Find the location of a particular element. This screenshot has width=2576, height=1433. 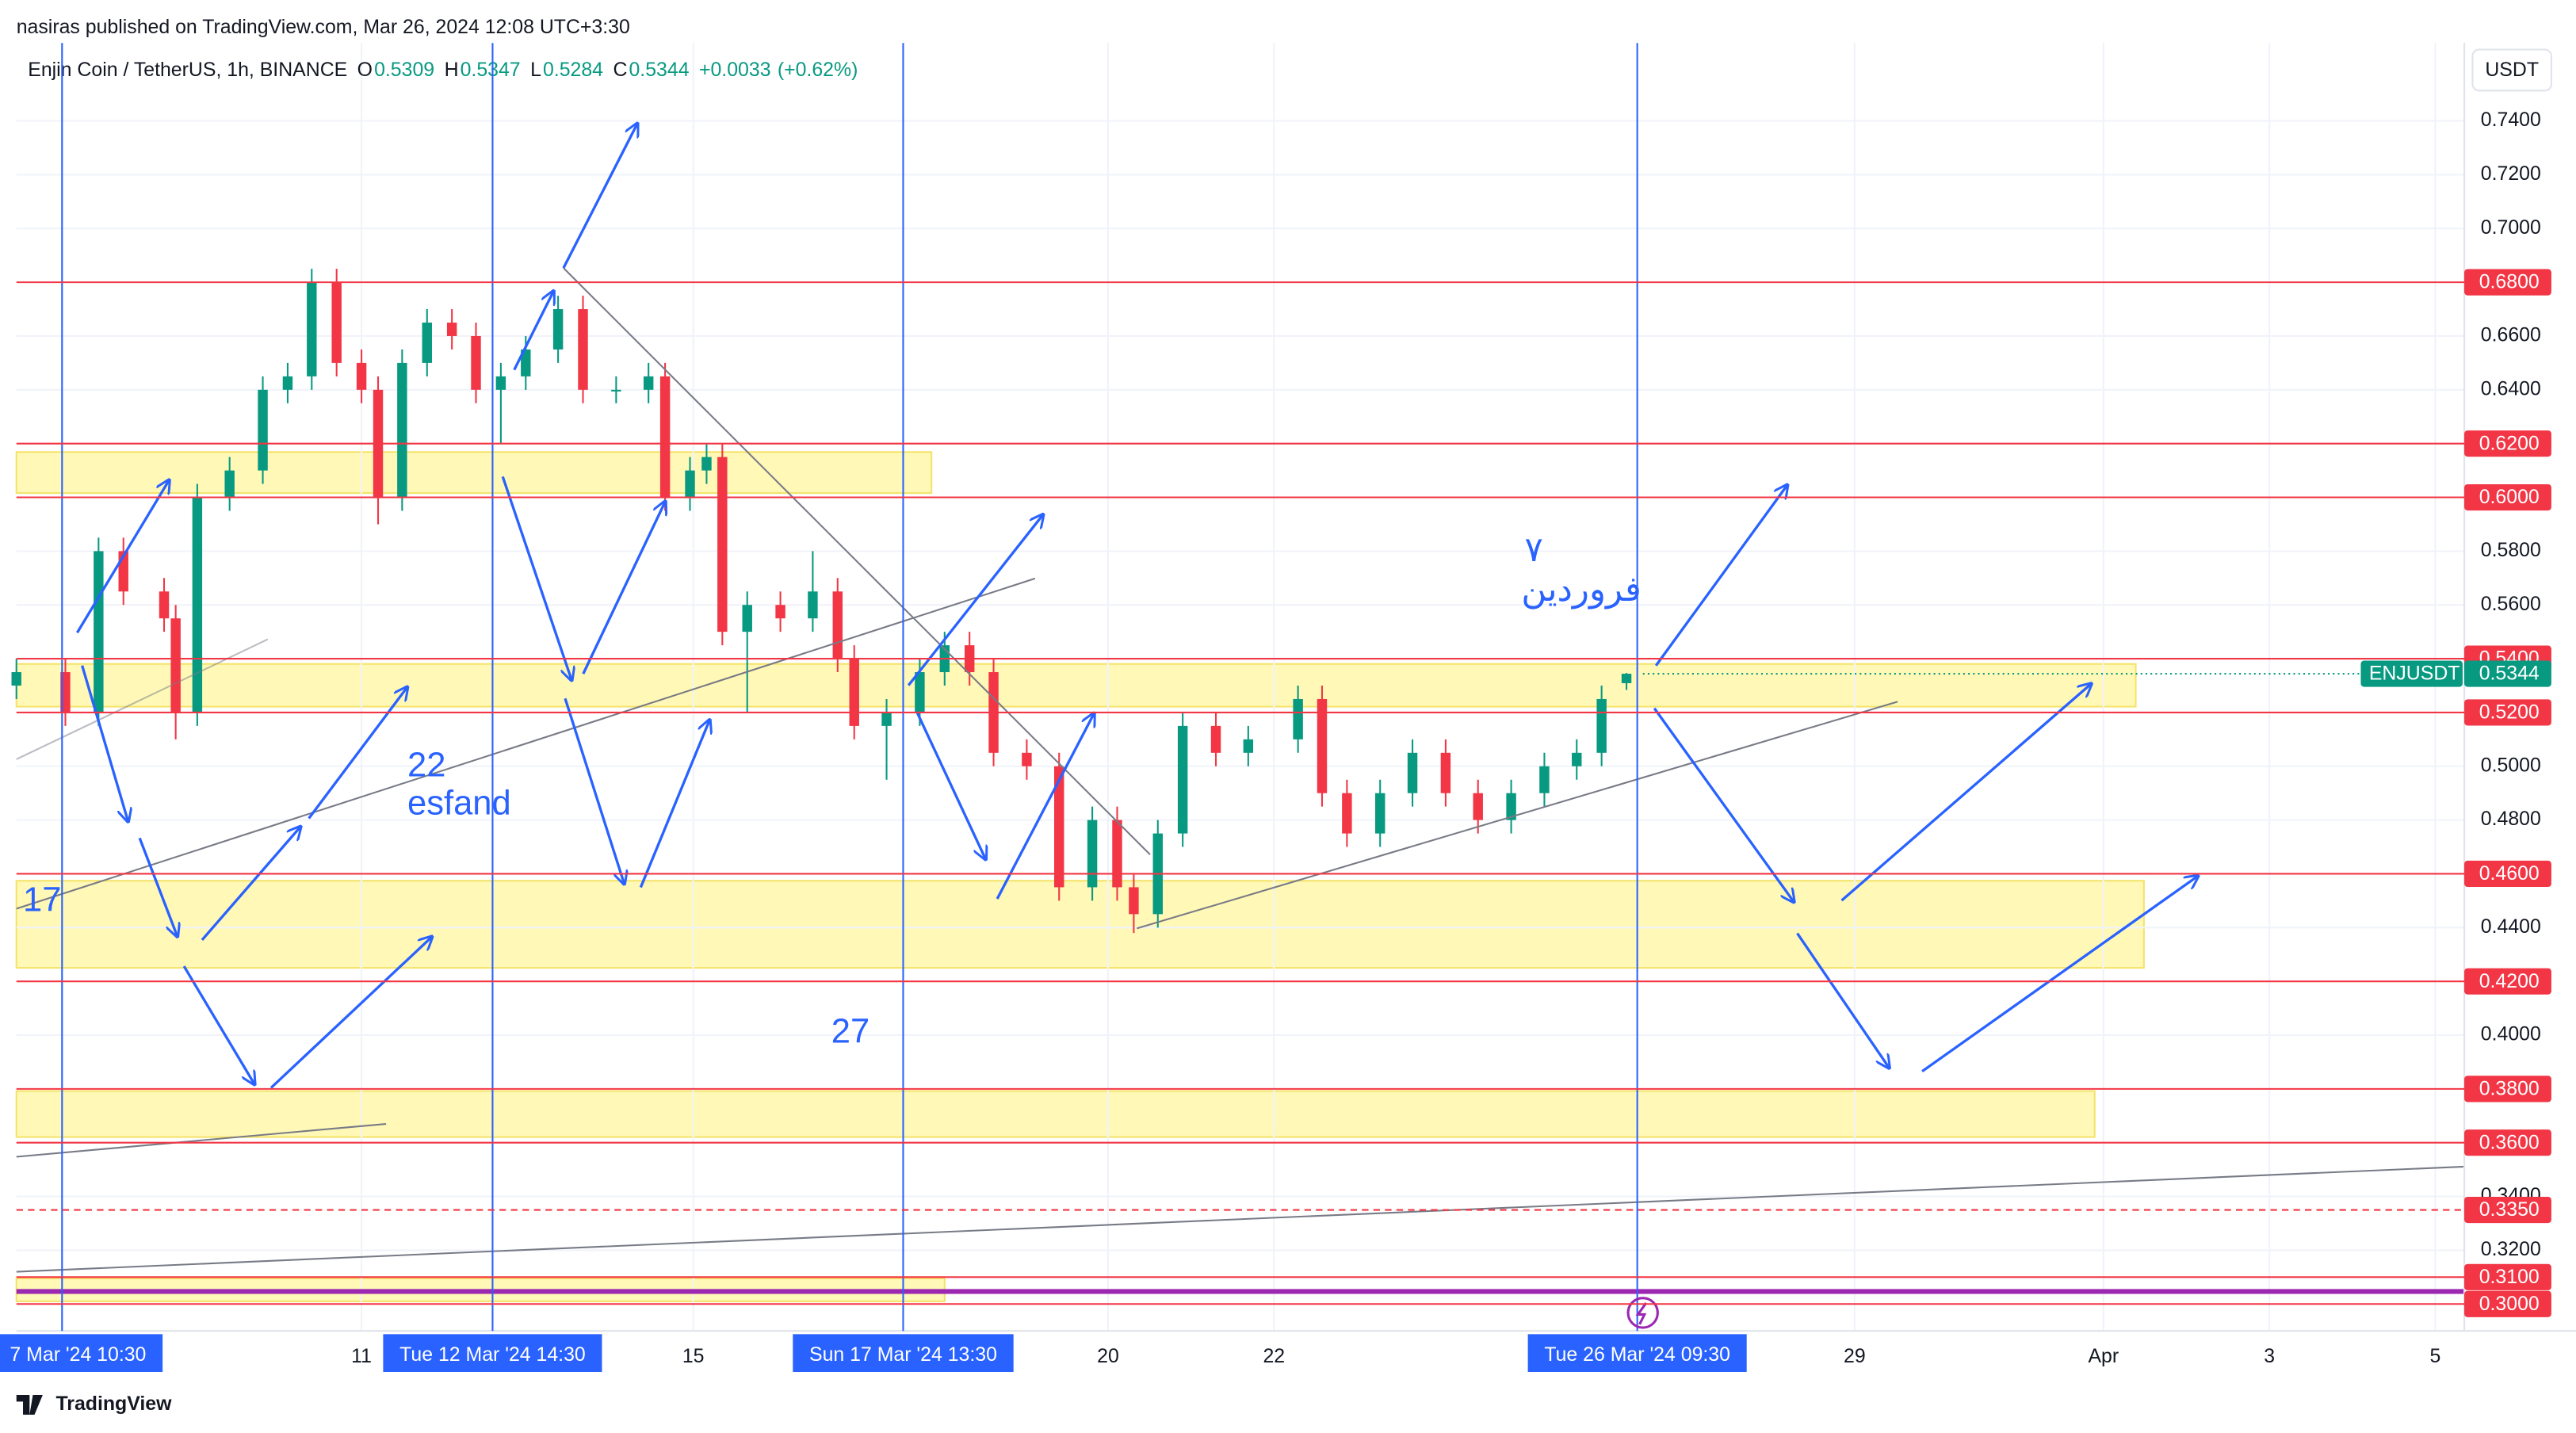

price-label: 0.6200 is located at coordinates (2509, 443).